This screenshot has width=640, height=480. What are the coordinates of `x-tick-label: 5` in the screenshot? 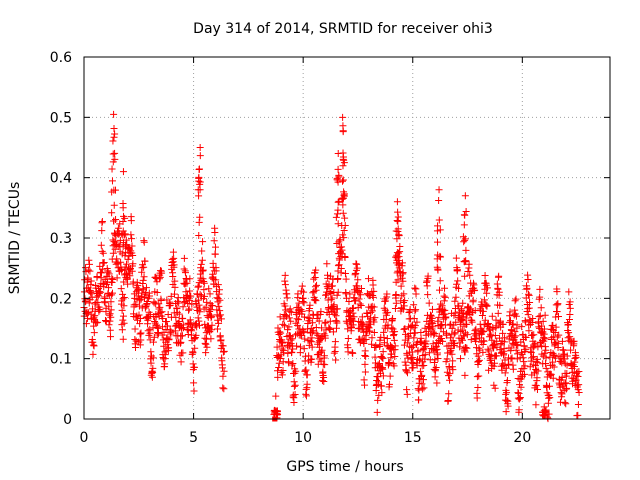 It's located at (193, 438).